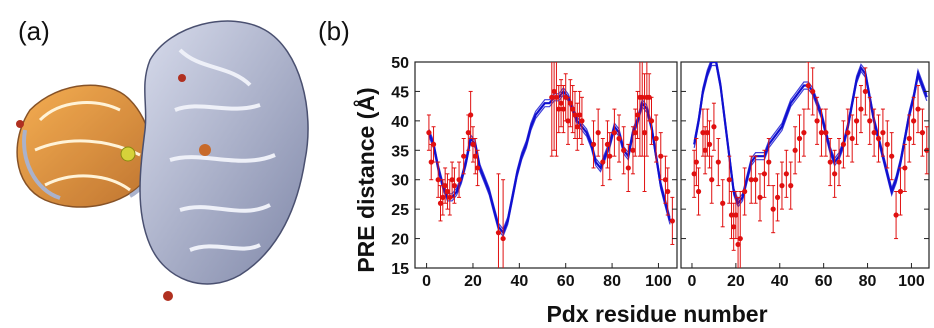  I want to click on panel-a-label: (a), so click(34, 31).